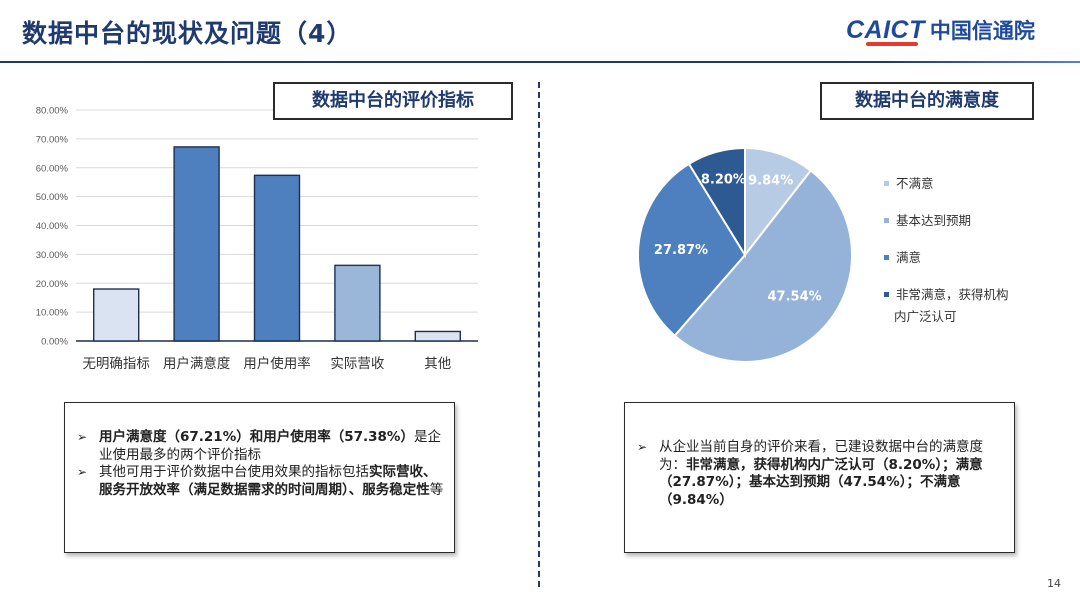 This screenshot has height=605, width=1080. I want to click on legend-label: 非常满意，获得机构, so click(952, 294).